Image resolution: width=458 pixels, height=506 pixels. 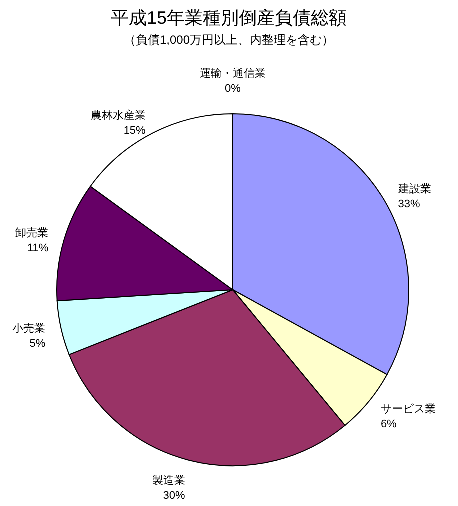 I want to click on slice-label: 小売業, so click(x=29, y=328).